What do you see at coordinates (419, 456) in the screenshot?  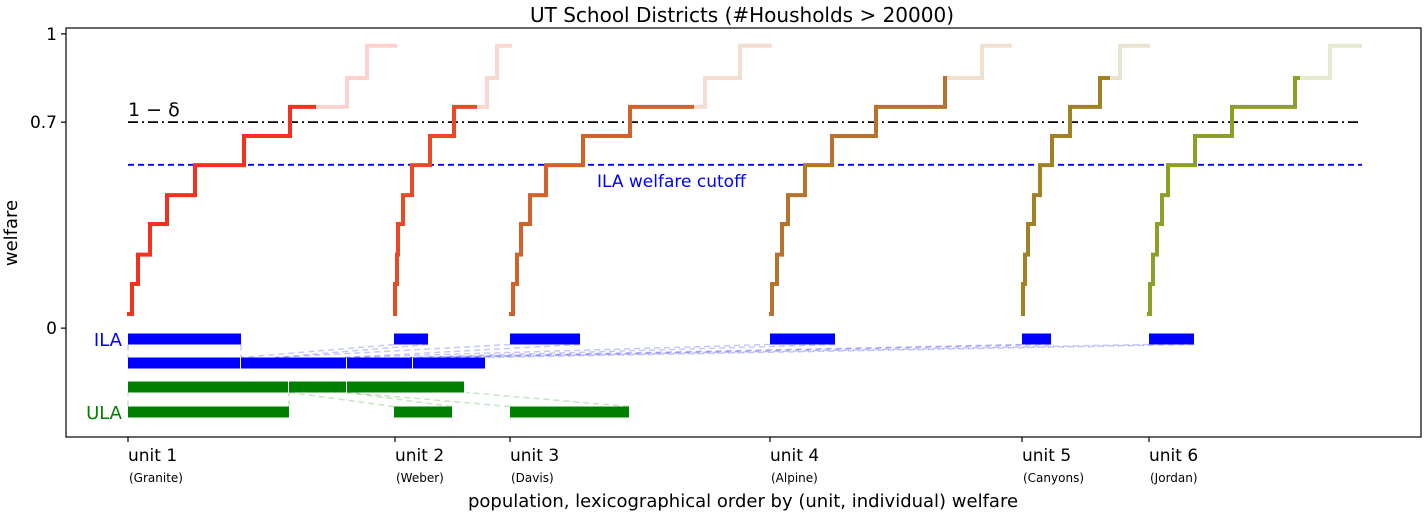 I see `x-tick-label: unit 2` at bounding box center [419, 456].